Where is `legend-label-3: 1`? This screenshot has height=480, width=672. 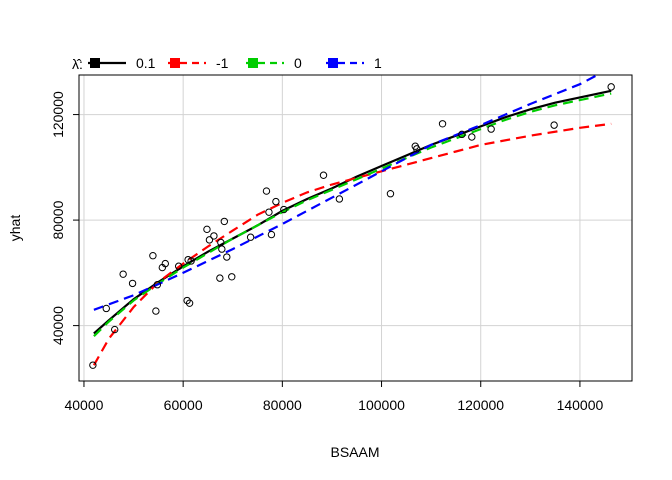
legend-label-3: 1 is located at coordinates (378, 63).